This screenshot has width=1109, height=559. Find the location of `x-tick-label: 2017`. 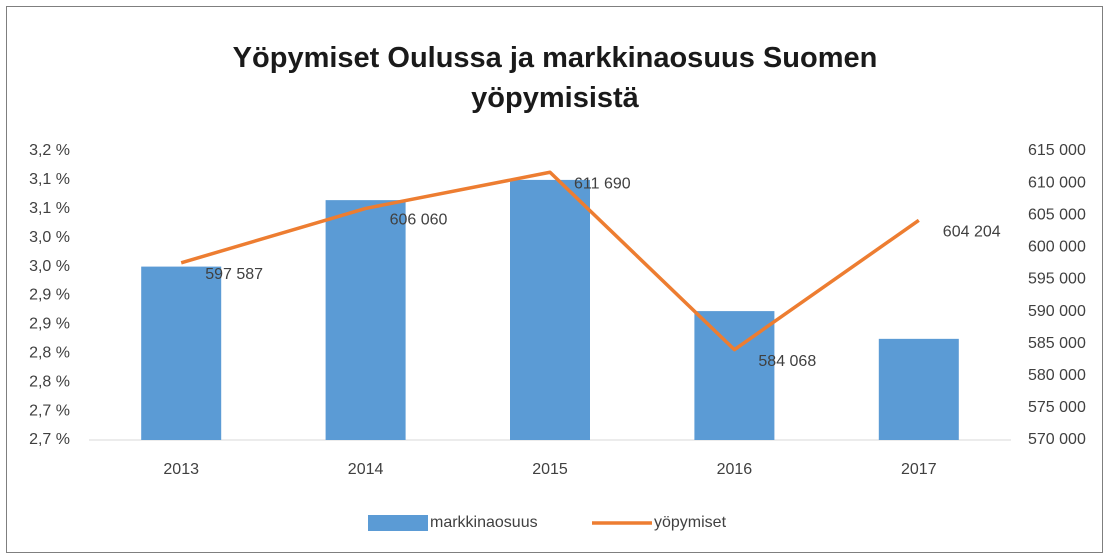

x-tick-label: 2017 is located at coordinates (919, 469).